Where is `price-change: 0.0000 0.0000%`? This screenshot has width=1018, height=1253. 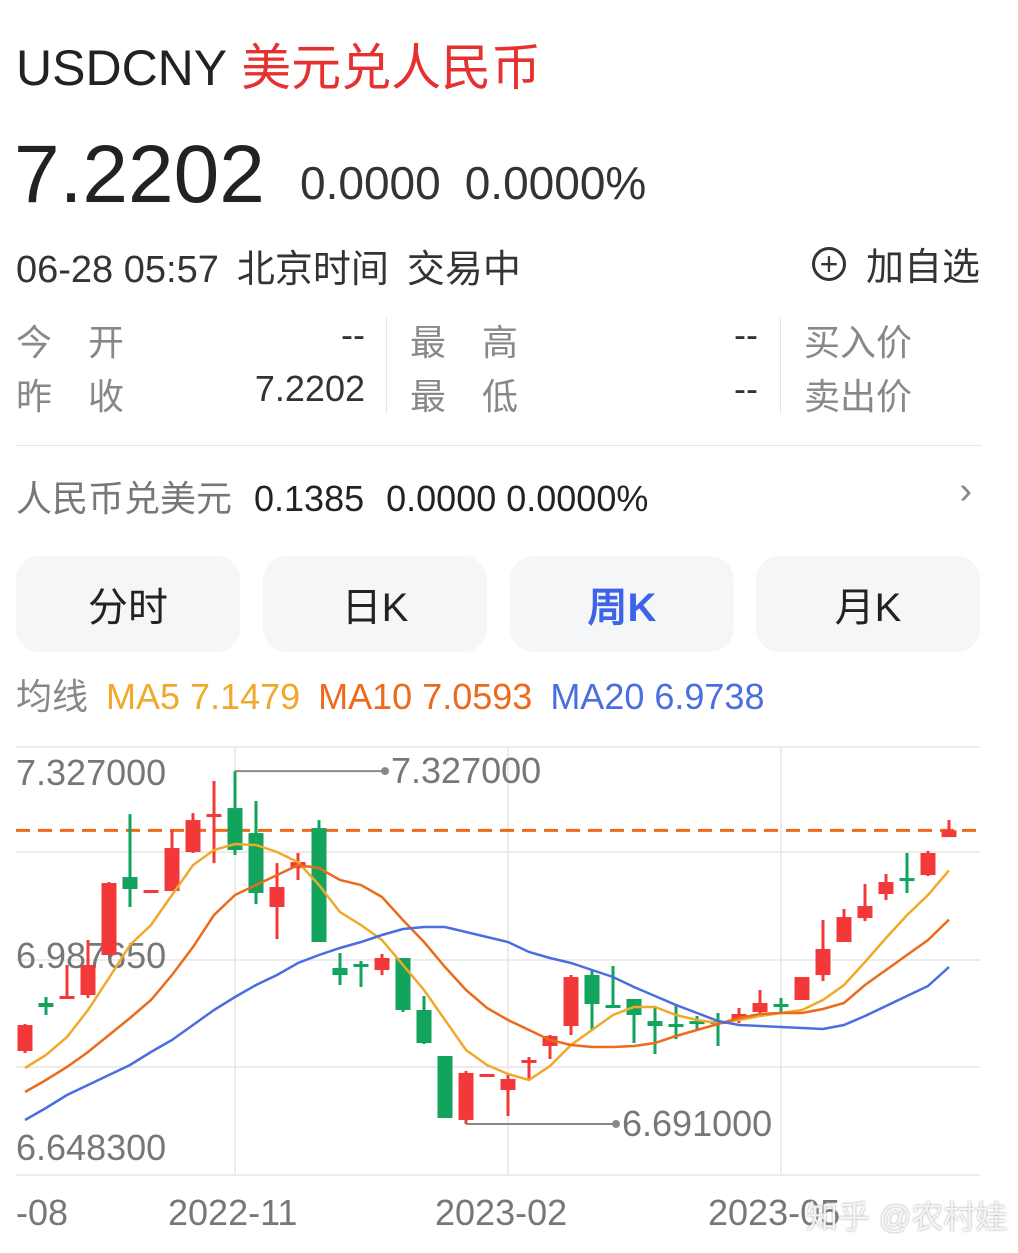
price-change: 0.0000 0.0000% is located at coordinates (485, 183).